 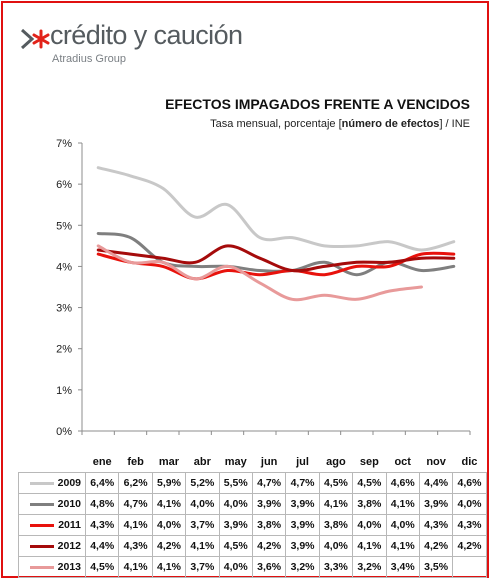 I want to click on logo-star-icon, so click(x=35, y=39).